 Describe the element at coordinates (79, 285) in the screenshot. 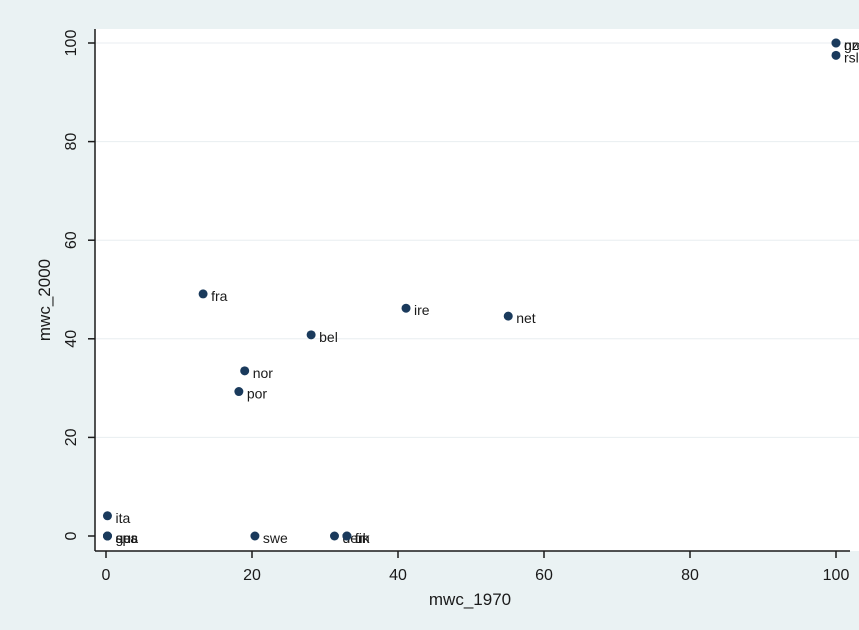

I see `y-ticks: 0 20 40 60 80 100` at that location.